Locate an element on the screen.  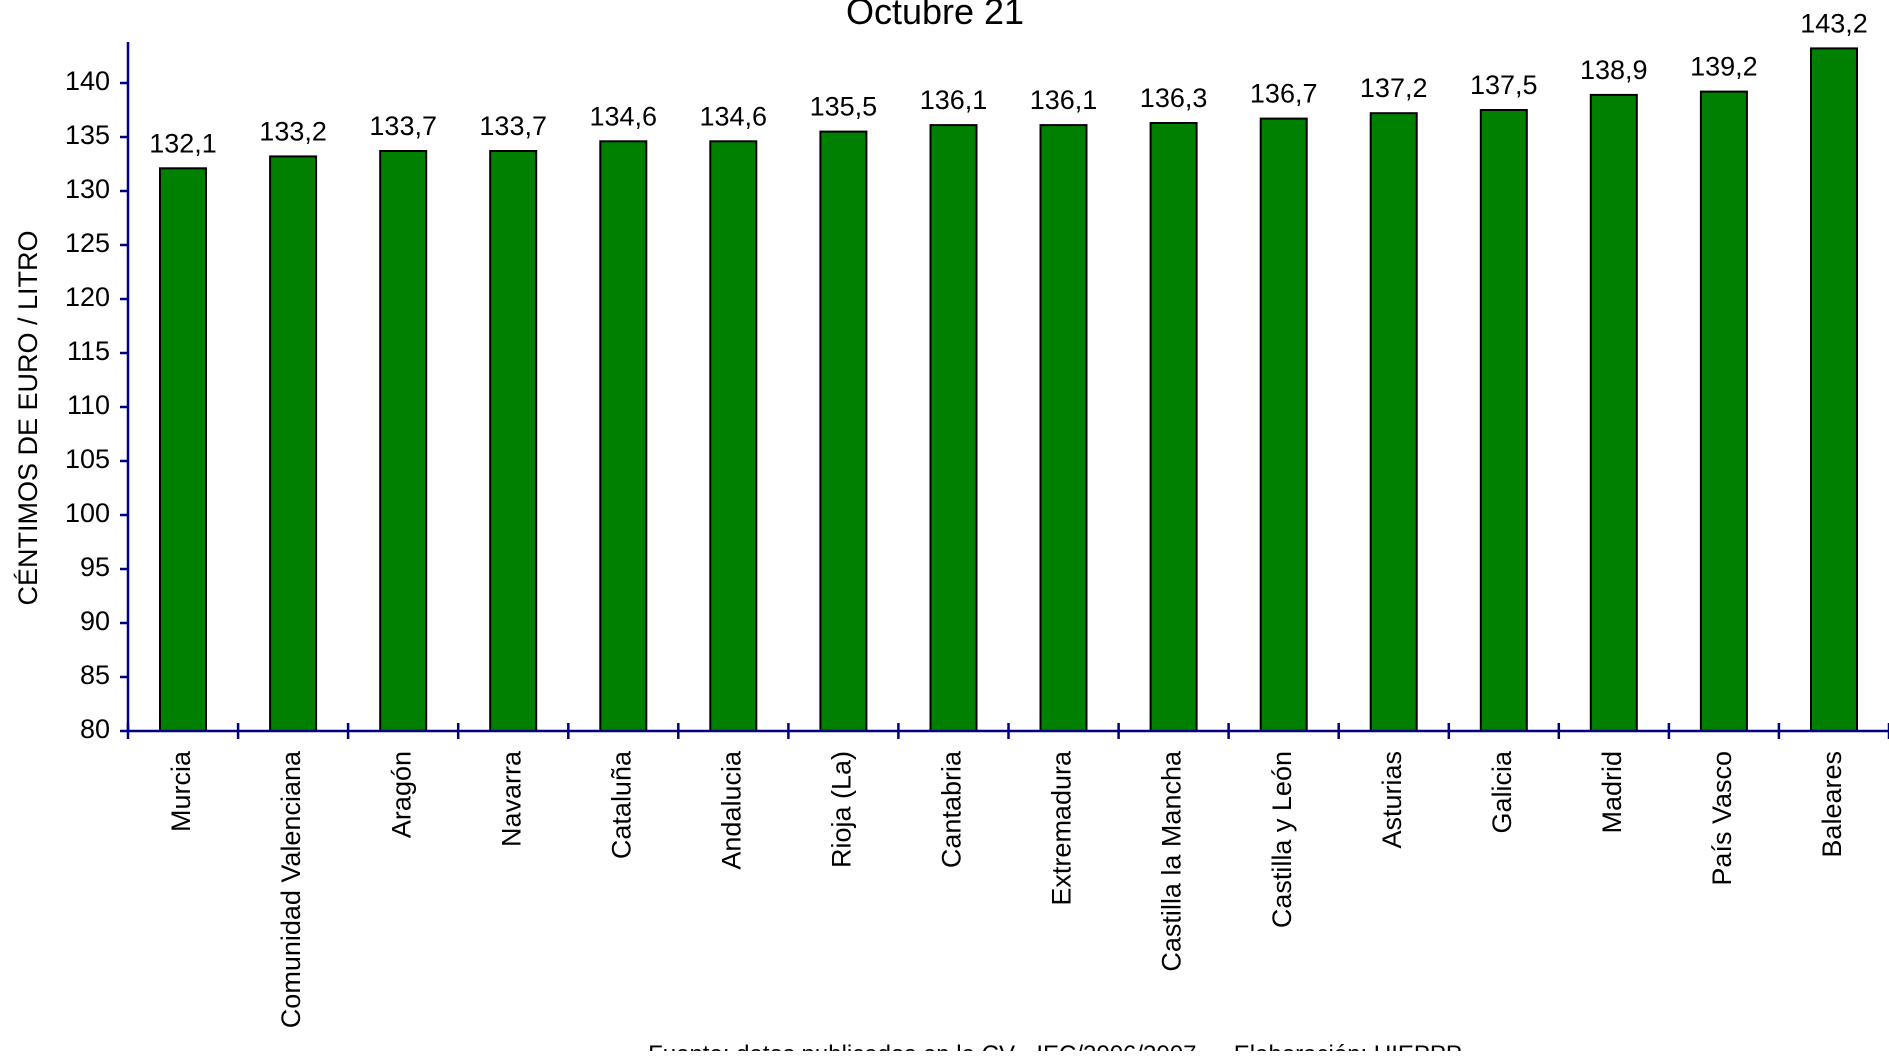
y-tick-label: 100 is located at coordinates (87, 513).